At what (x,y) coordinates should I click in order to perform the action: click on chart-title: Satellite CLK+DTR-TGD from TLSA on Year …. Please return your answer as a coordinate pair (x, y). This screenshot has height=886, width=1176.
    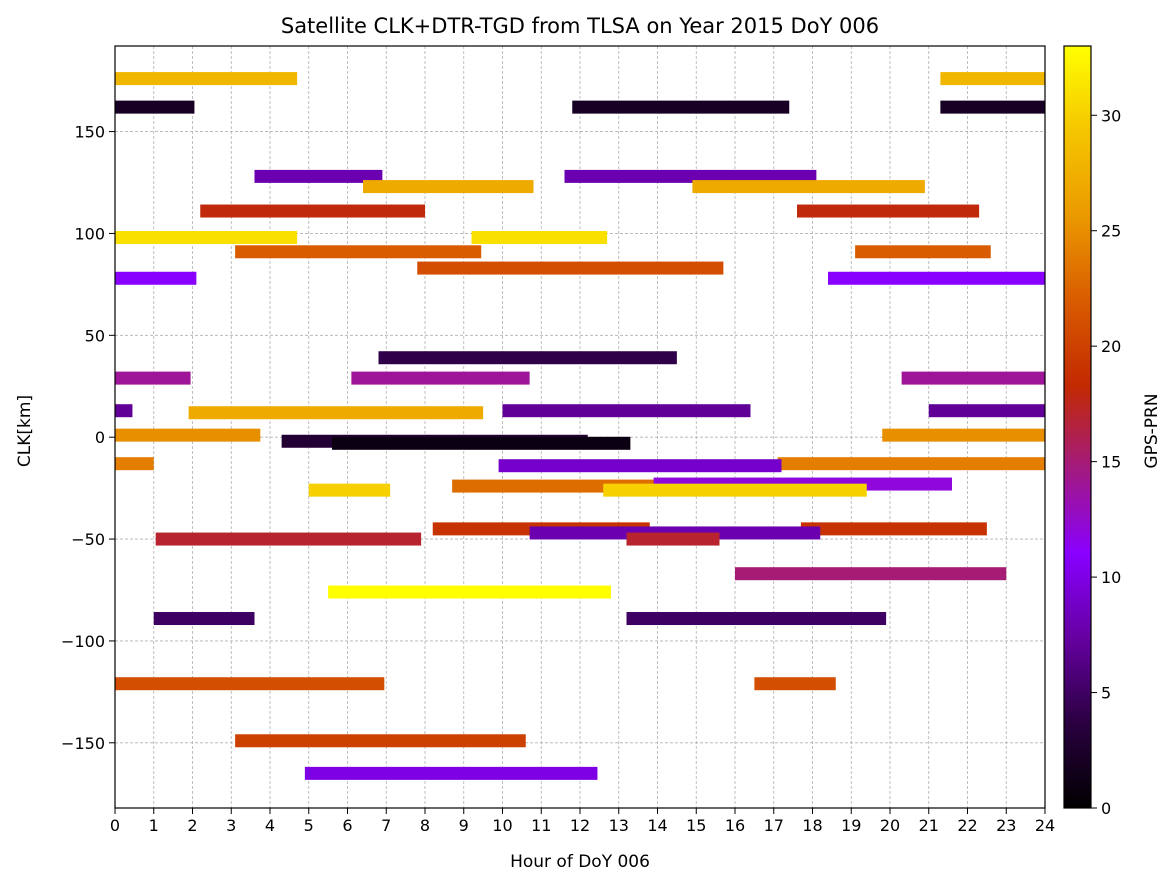
    Looking at the image, I should click on (580, 26).